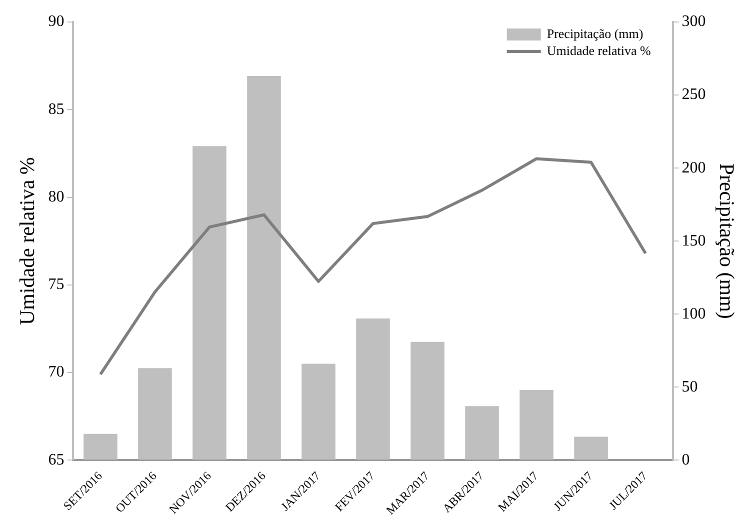 This screenshot has width=754, height=529. Describe the element at coordinates (56, 109) in the screenshot. I see `y-tick-label: 85` at that location.